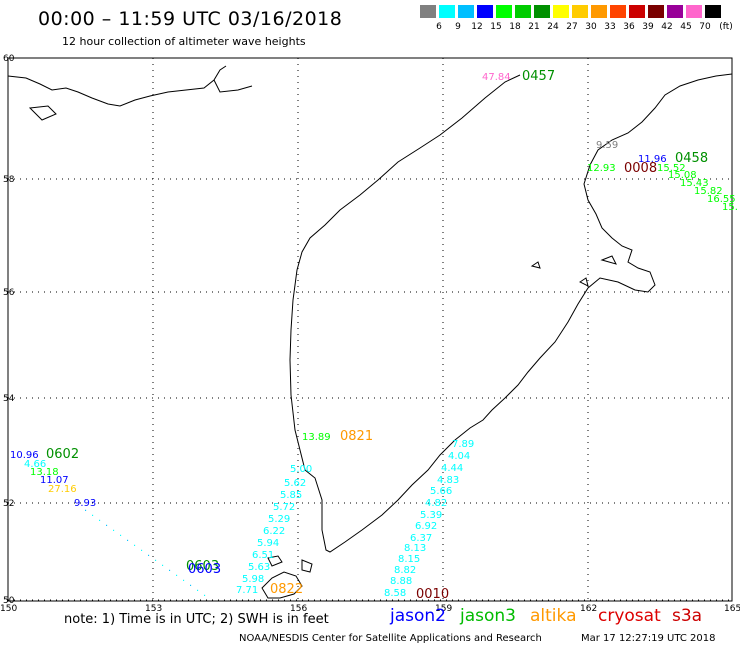 The image size is (740, 650). What do you see at coordinates (62, 489) in the screenshot?
I see `wave-height-value: 27.16` at bounding box center [62, 489].